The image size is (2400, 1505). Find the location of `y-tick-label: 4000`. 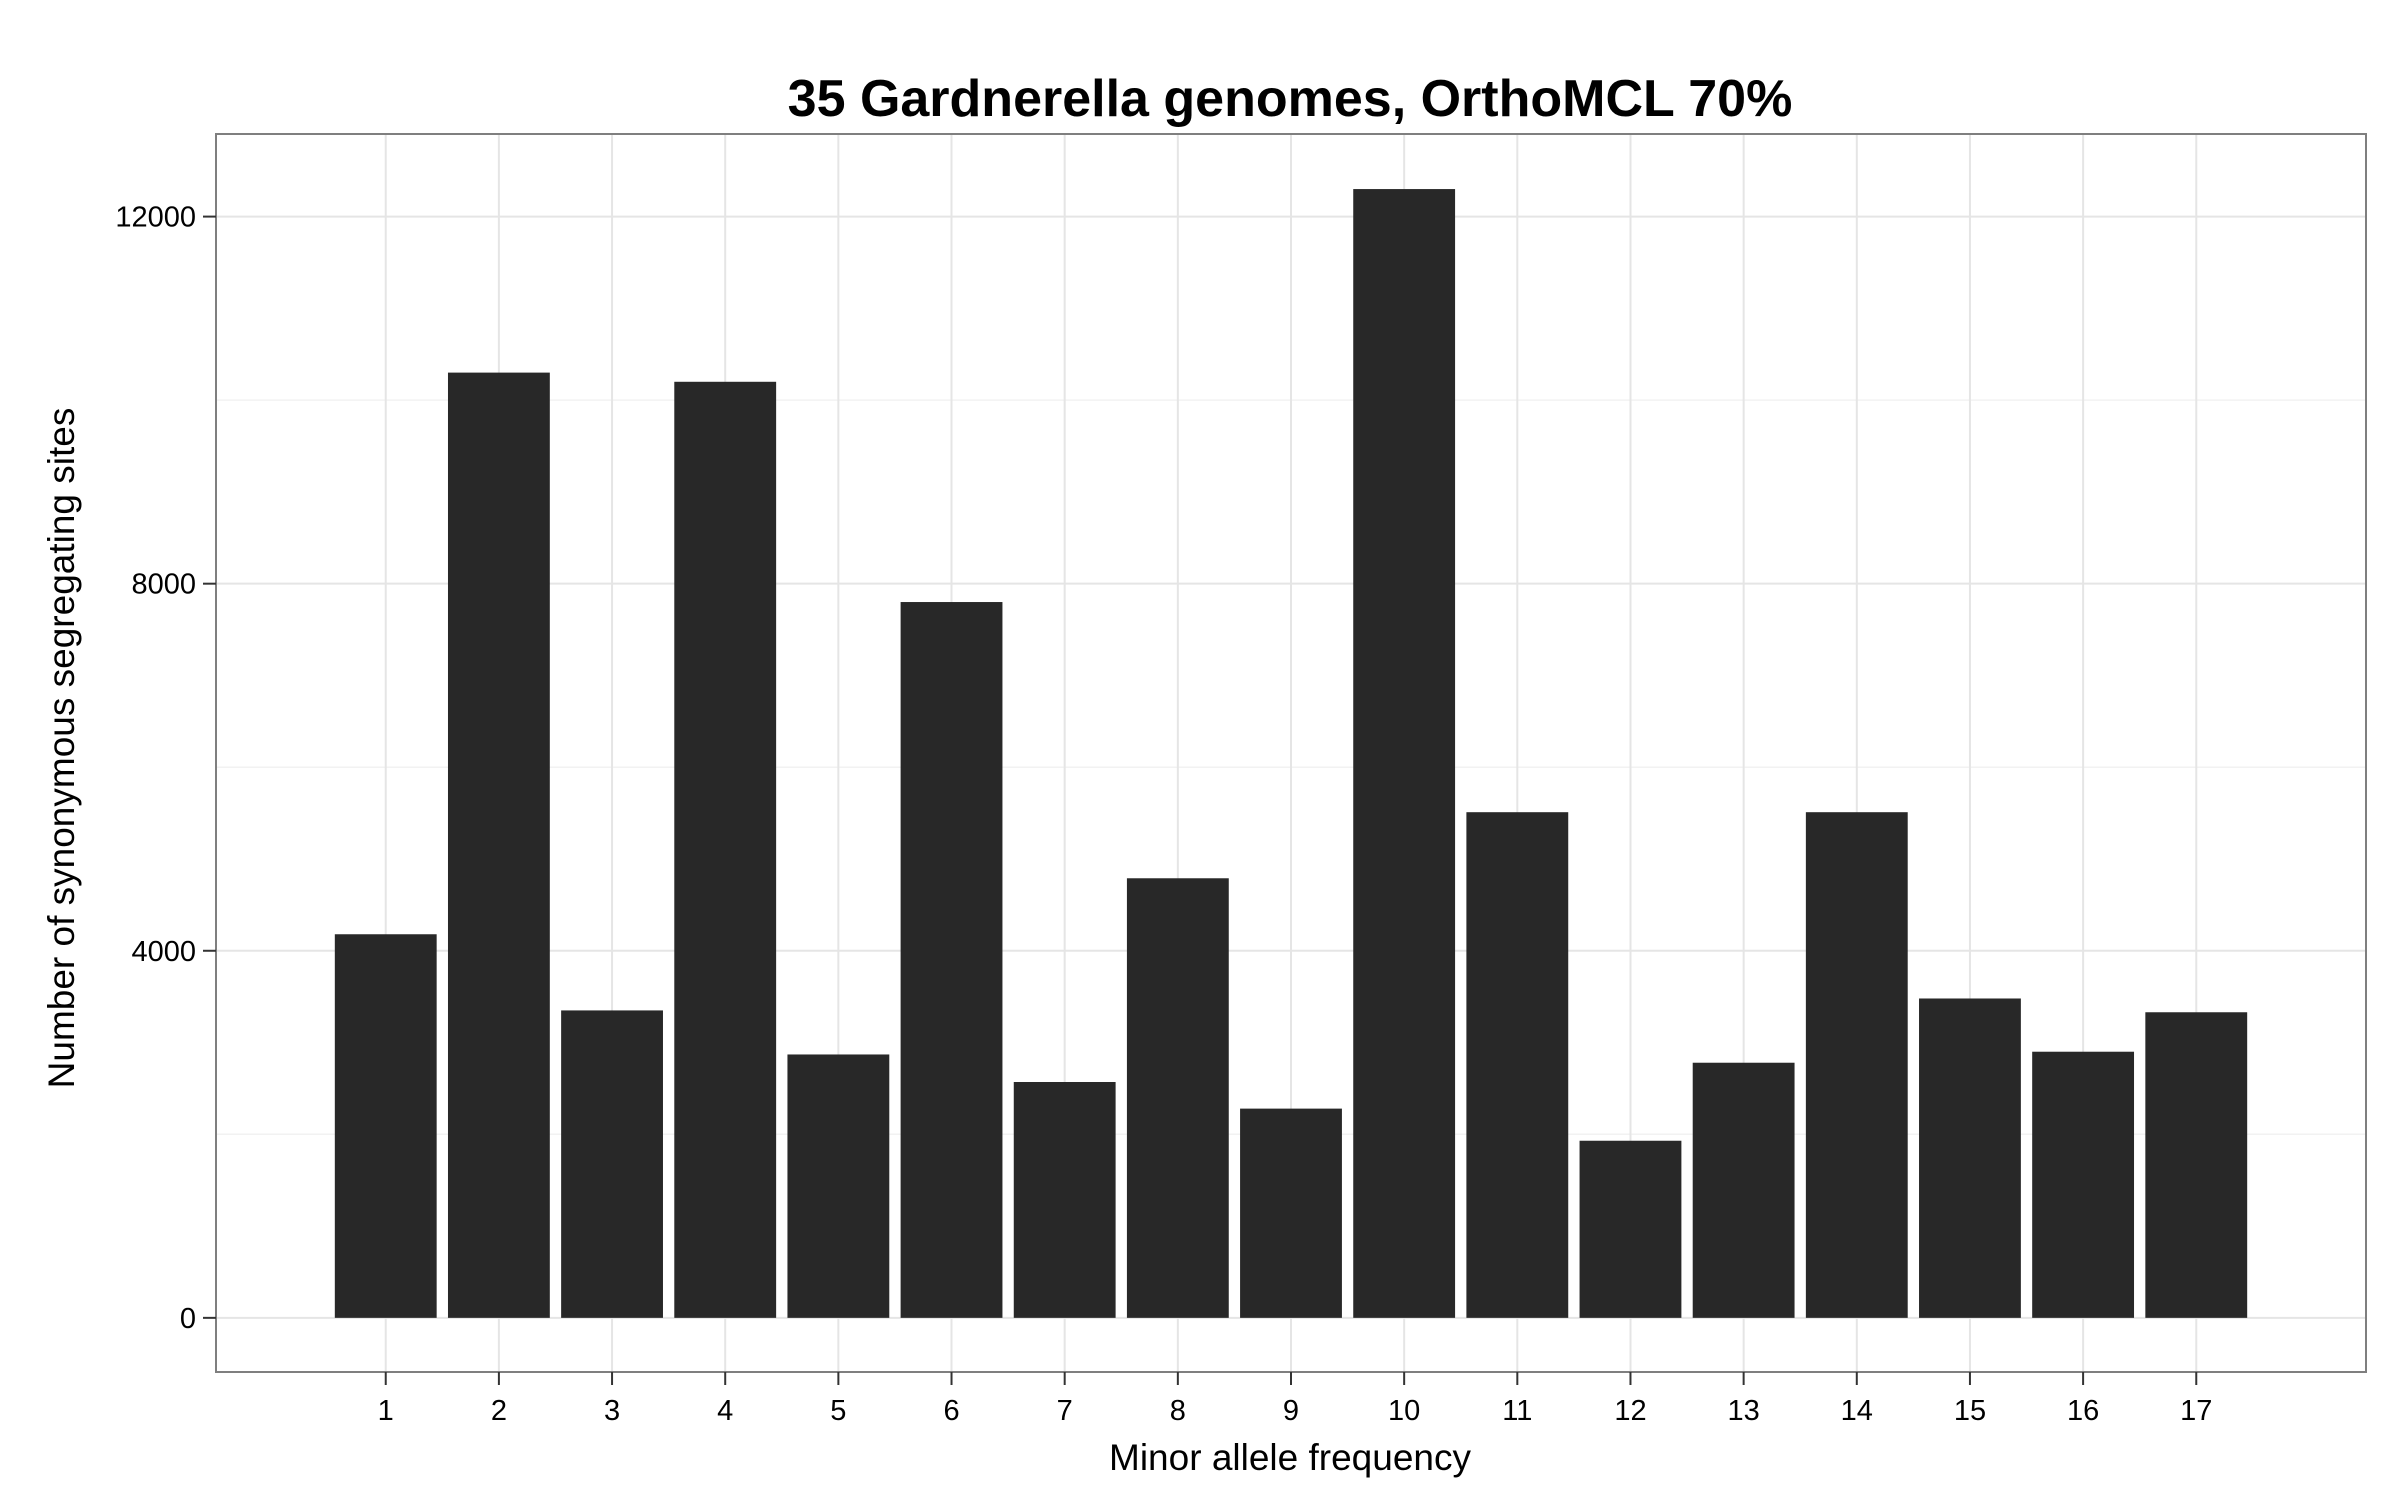

y-tick-label: 4000 is located at coordinates (163, 952).